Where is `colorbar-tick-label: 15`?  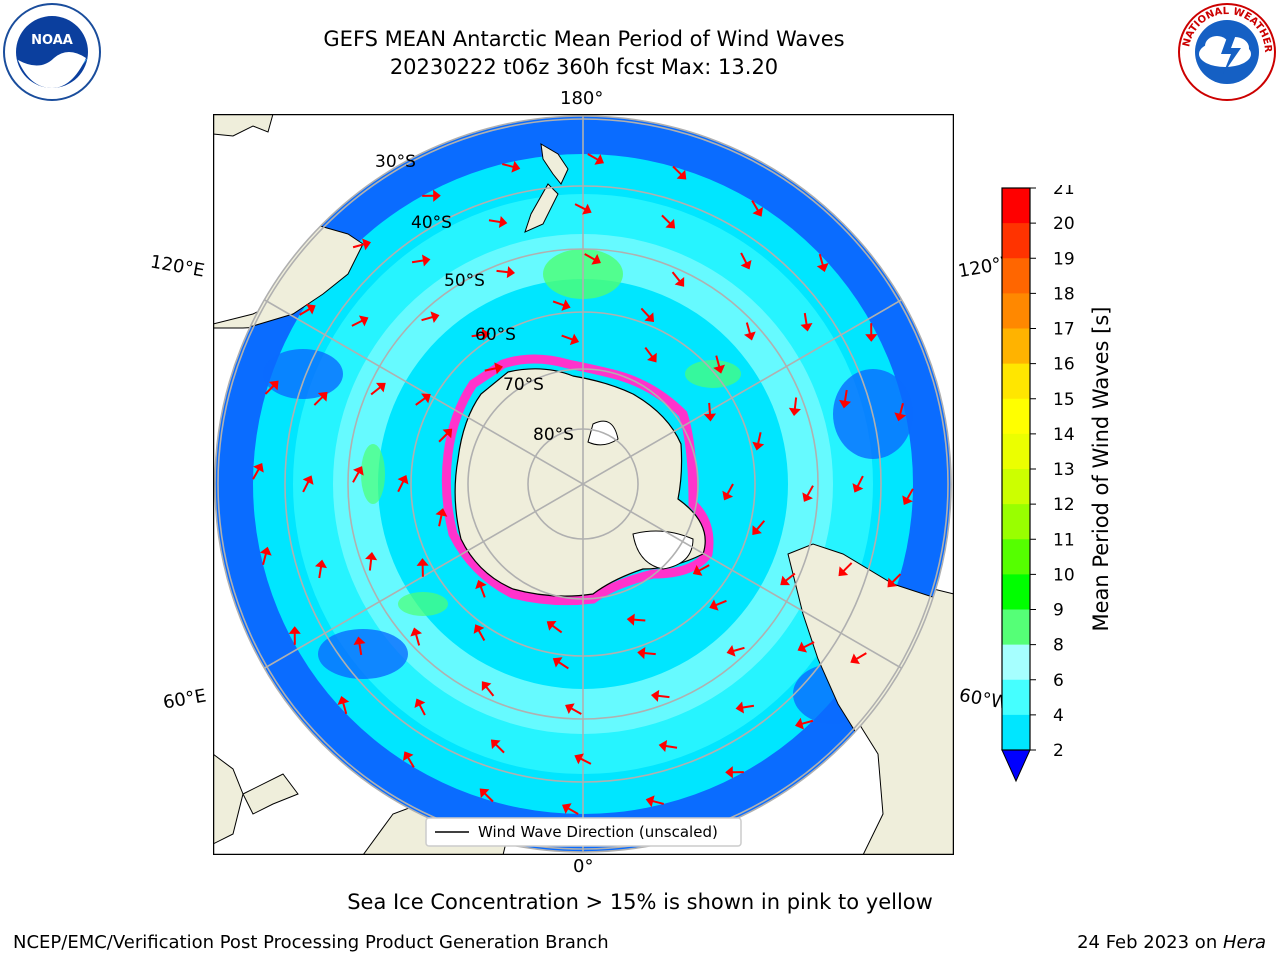 colorbar-tick-label: 15 is located at coordinates (1064, 400).